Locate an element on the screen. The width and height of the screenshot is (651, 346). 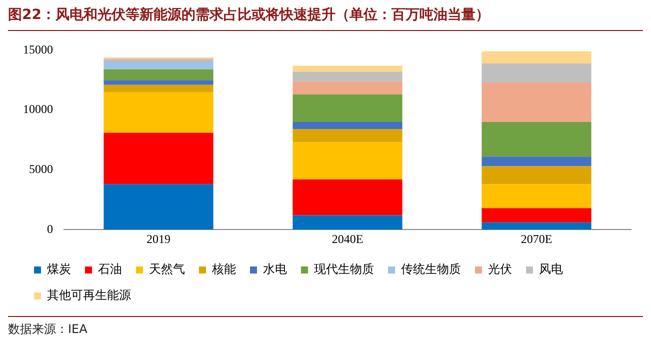
x-tick-label: 2070E is located at coordinates (536, 239).